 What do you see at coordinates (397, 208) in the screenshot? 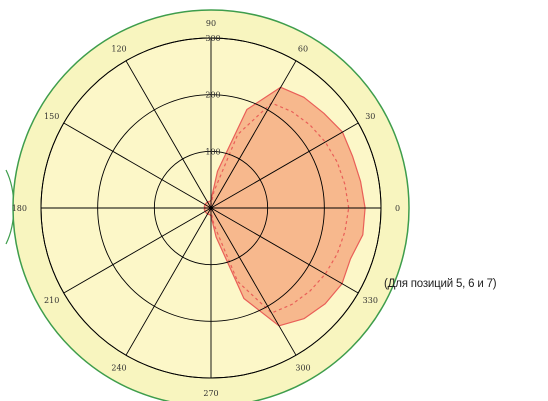
I see `angle-tick-label-0: 0` at bounding box center [397, 208].